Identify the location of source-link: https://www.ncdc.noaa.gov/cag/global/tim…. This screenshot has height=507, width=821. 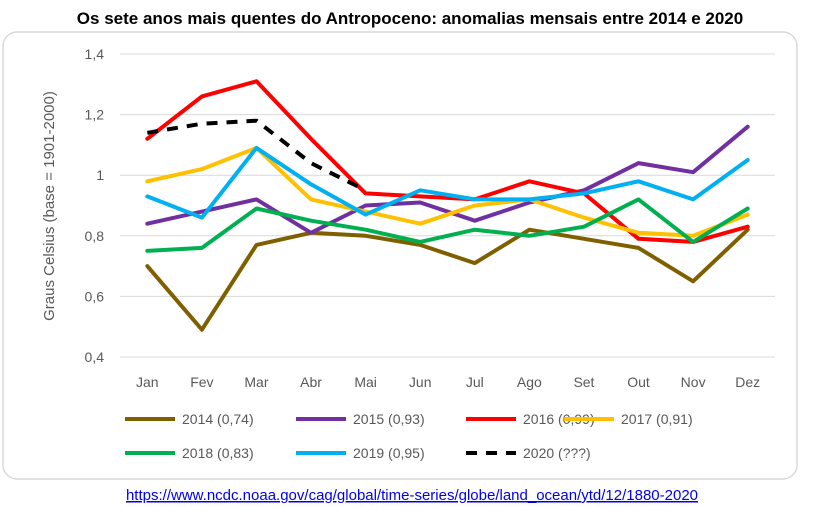
(412, 495).